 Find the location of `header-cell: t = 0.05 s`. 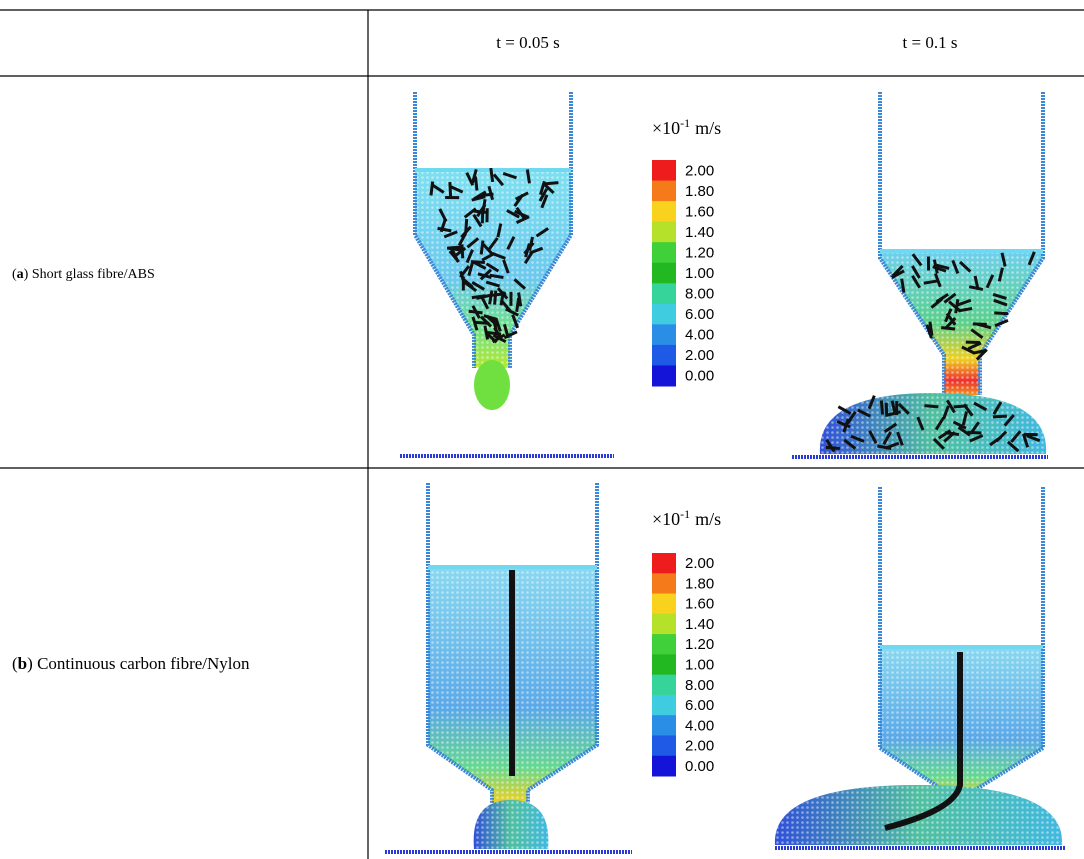

header-cell: t = 0.05 s is located at coordinates (527, 42).